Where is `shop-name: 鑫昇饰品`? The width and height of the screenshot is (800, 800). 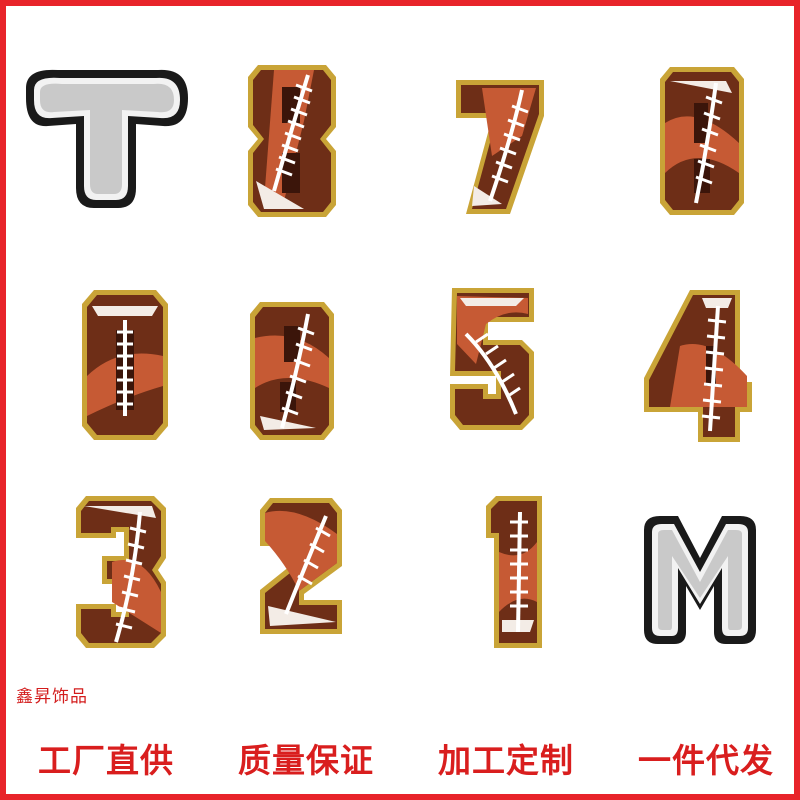 shop-name: 鑫昇饰品 is located at coordinates (52, 697).